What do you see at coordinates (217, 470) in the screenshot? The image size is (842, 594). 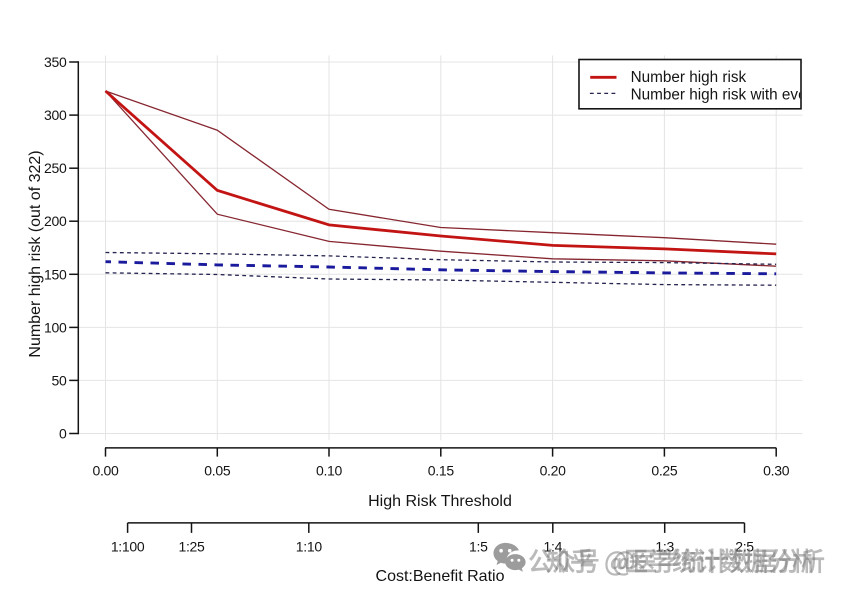 I see `svg-text: 0.05` at bounding box center [217, 470].